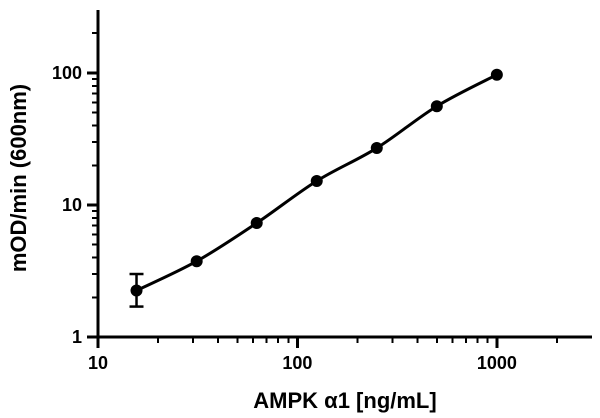  Describe the element at coordinates (297, 363) in the screenshot. I see `x-tick-label: 100` at that location.